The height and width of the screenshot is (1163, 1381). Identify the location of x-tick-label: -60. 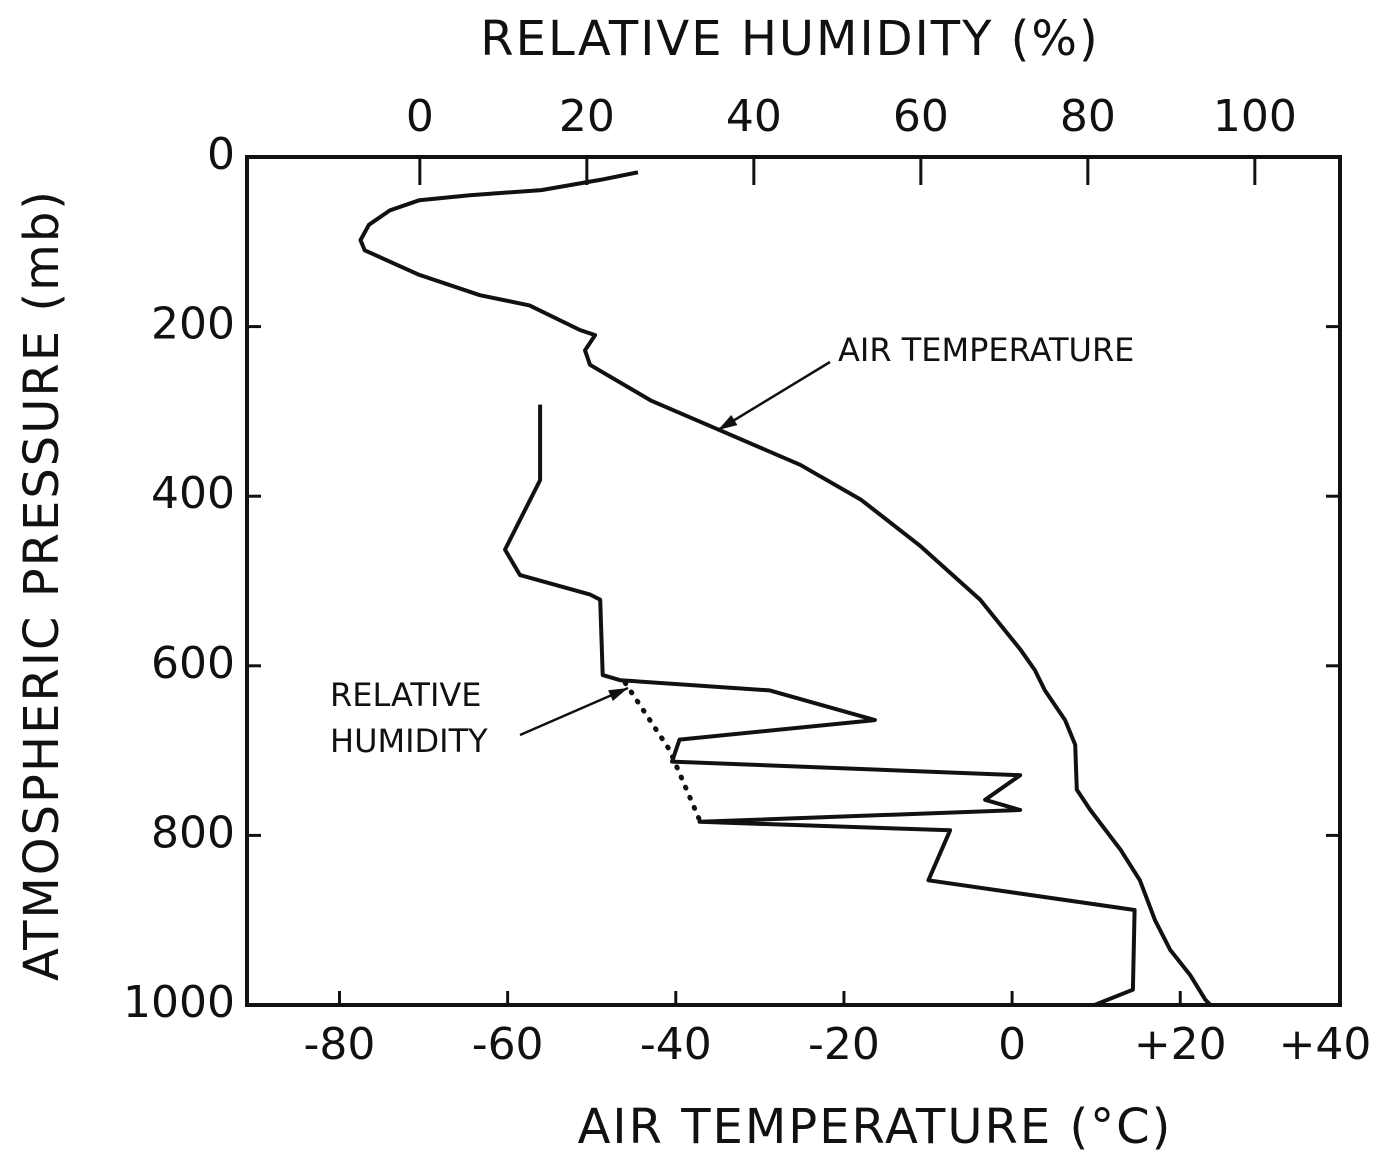
(508, 1044).